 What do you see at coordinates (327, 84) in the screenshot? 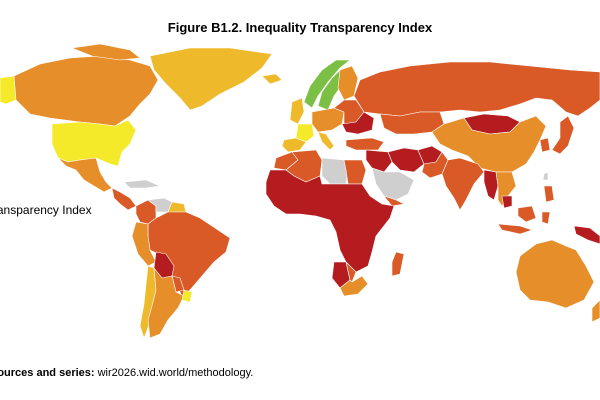
I see `region-norway` at bounding box center [327, 84].